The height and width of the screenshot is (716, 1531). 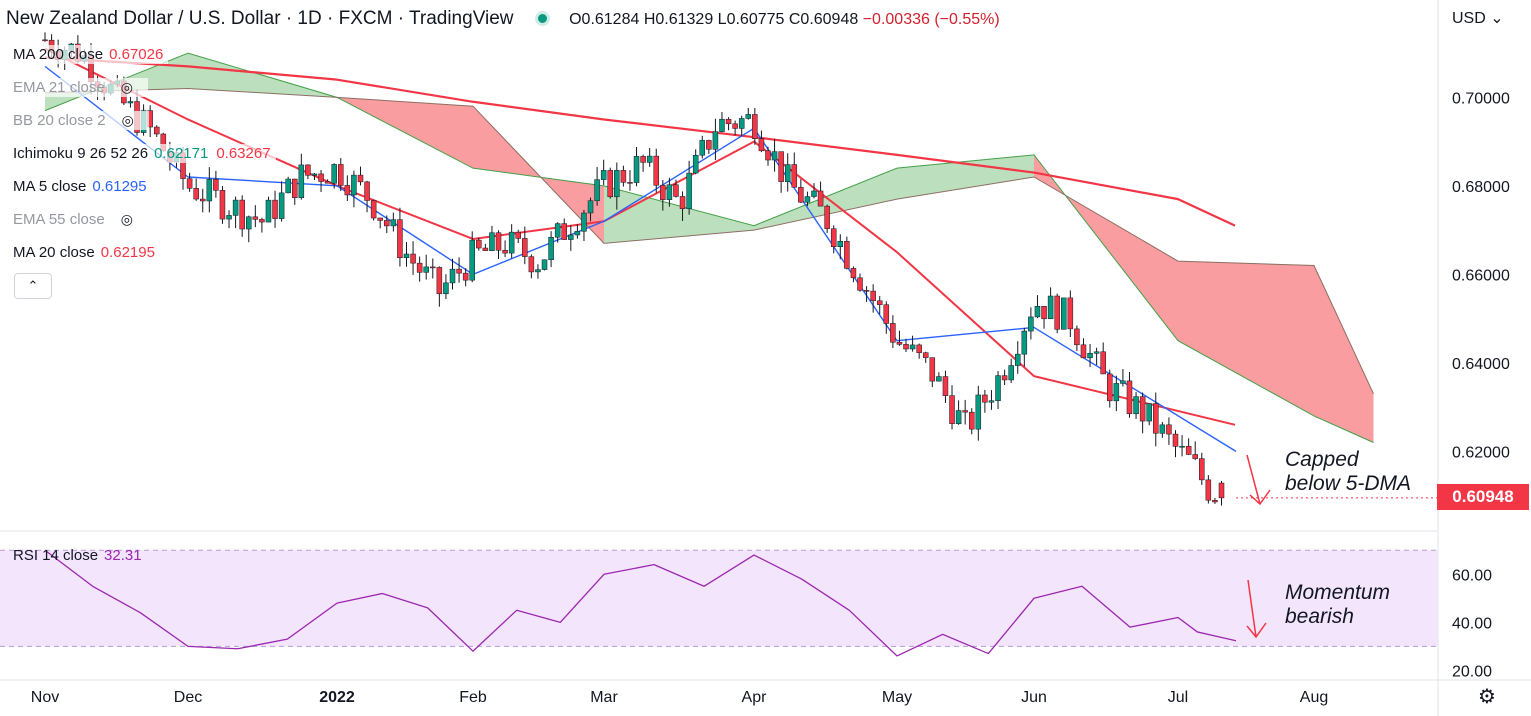 What do you see at coordinates (1483, 497) in the screenshot?
I see `last-price-label: 0.60948` at bounding box center [1483, 497].